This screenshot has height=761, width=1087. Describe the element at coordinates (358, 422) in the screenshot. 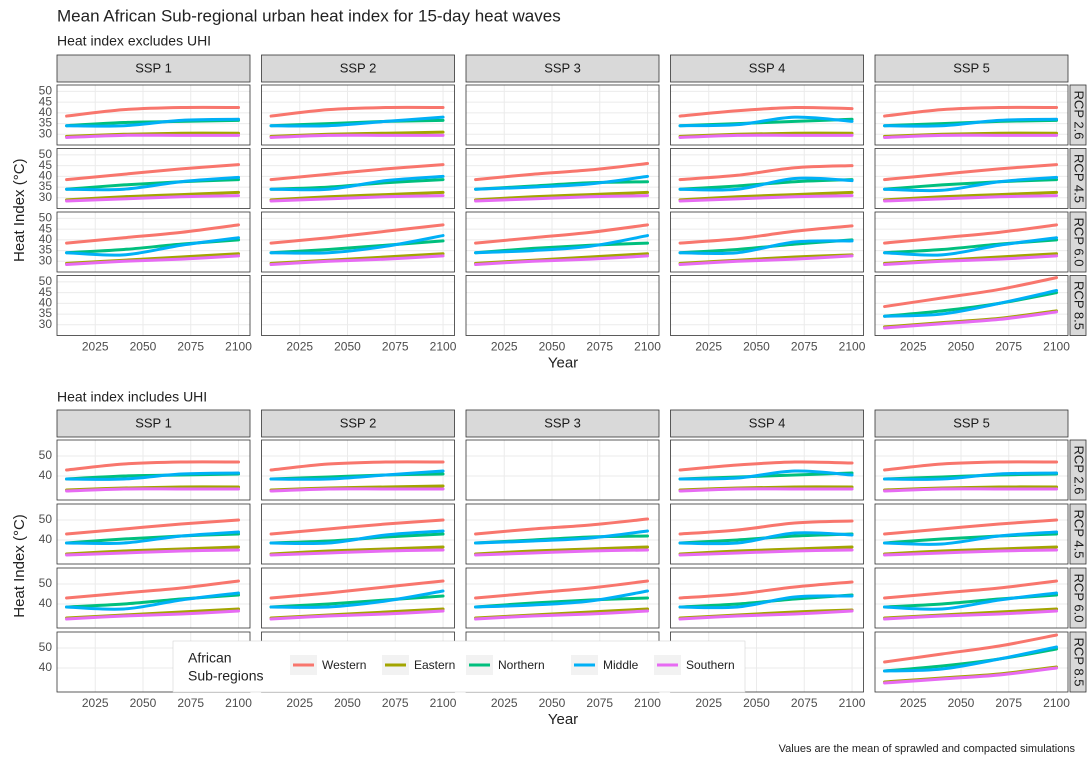

I see `column-strip-label: SSP 2` at that location.